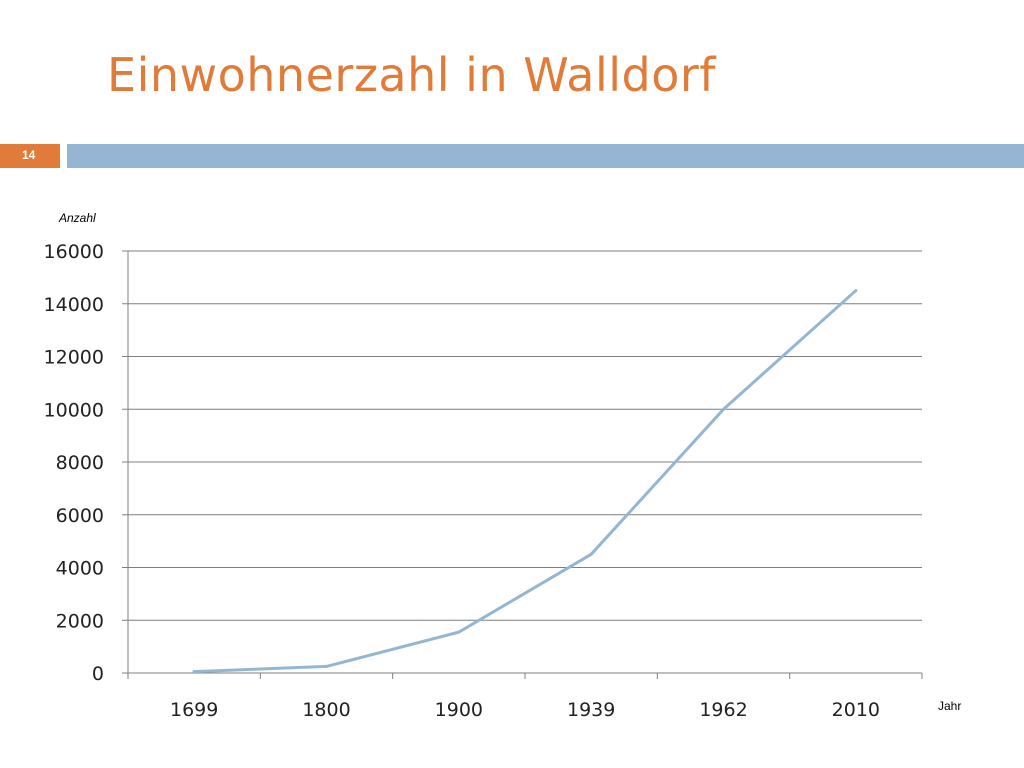 This screenshot has width=1024, height=768. Describe the element at coordinates (98, 674) in the screenshot. I see `y-tick-label: 0` at that location.